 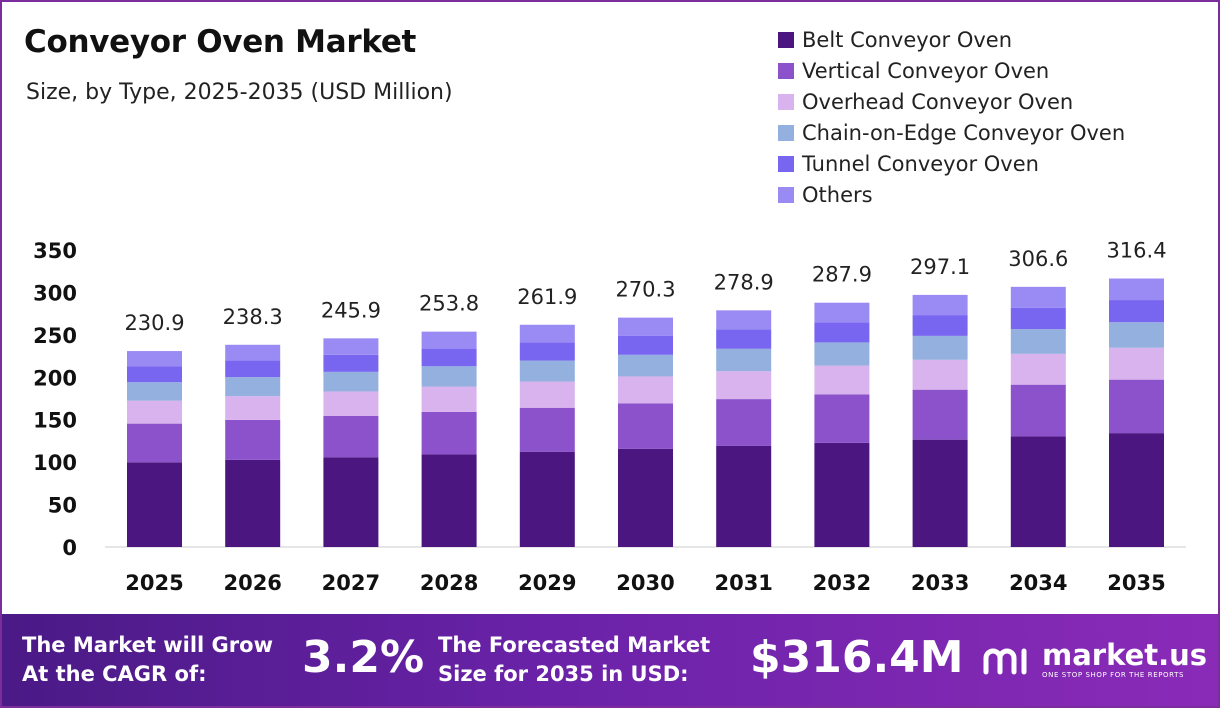 I want to click on brand-tagline: ONE STOP SHOP FOR THE REPORTS, so click(x=1113, y=675).